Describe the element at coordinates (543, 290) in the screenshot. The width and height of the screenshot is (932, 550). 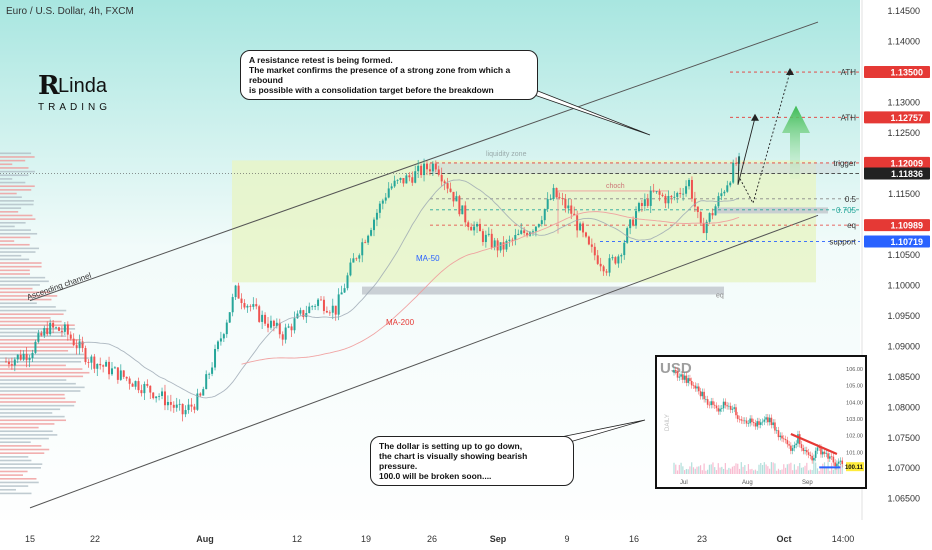
I see `eq-lower-band` at that location.